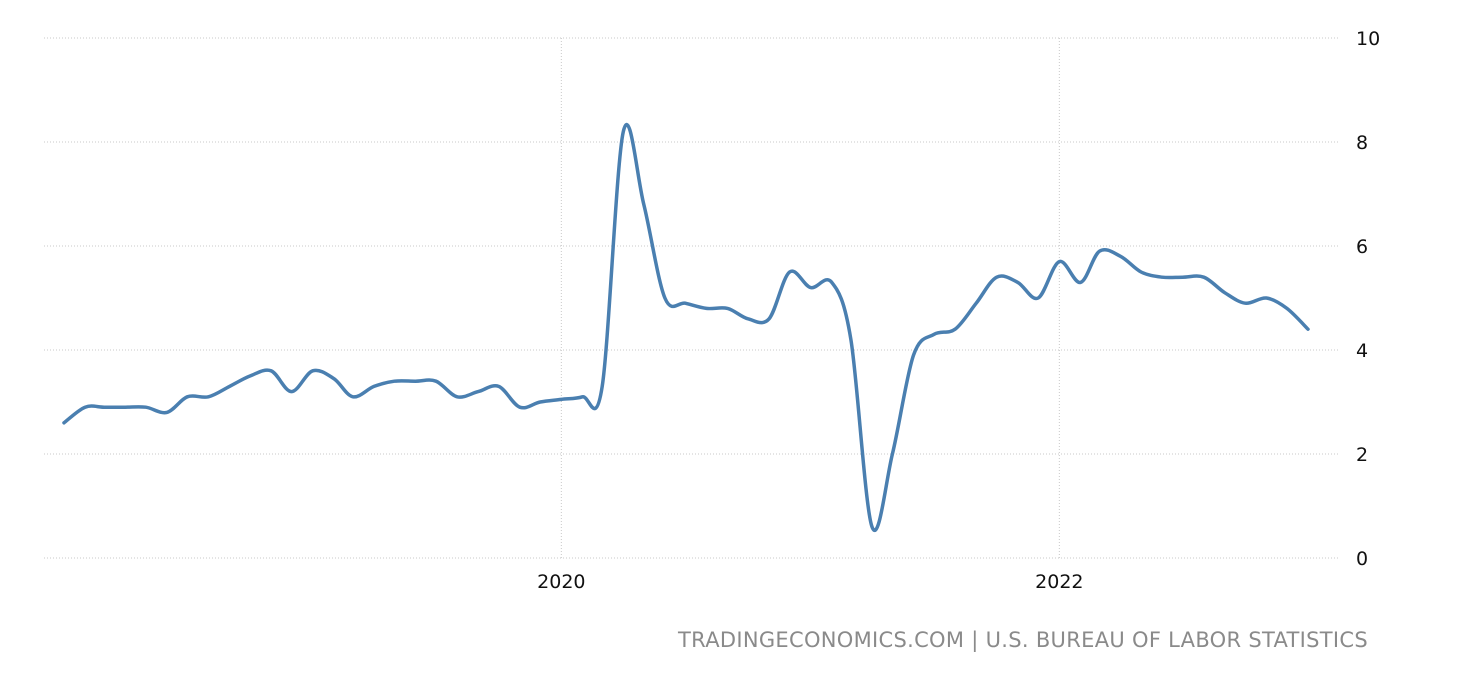  Describe the element at coordinates (1368, 39) in the screenshot. I see `y-tick-label: 10` at that location.